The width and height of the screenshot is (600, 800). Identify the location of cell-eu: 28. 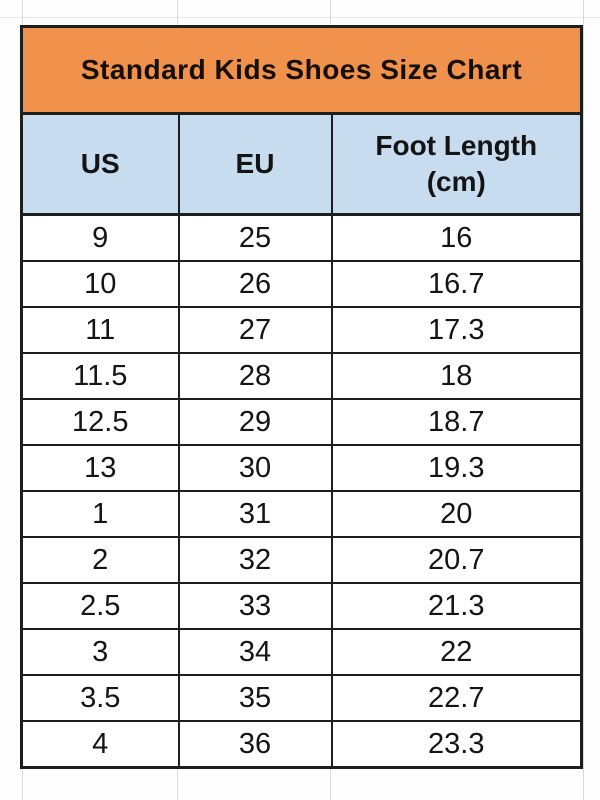
(255, 376).